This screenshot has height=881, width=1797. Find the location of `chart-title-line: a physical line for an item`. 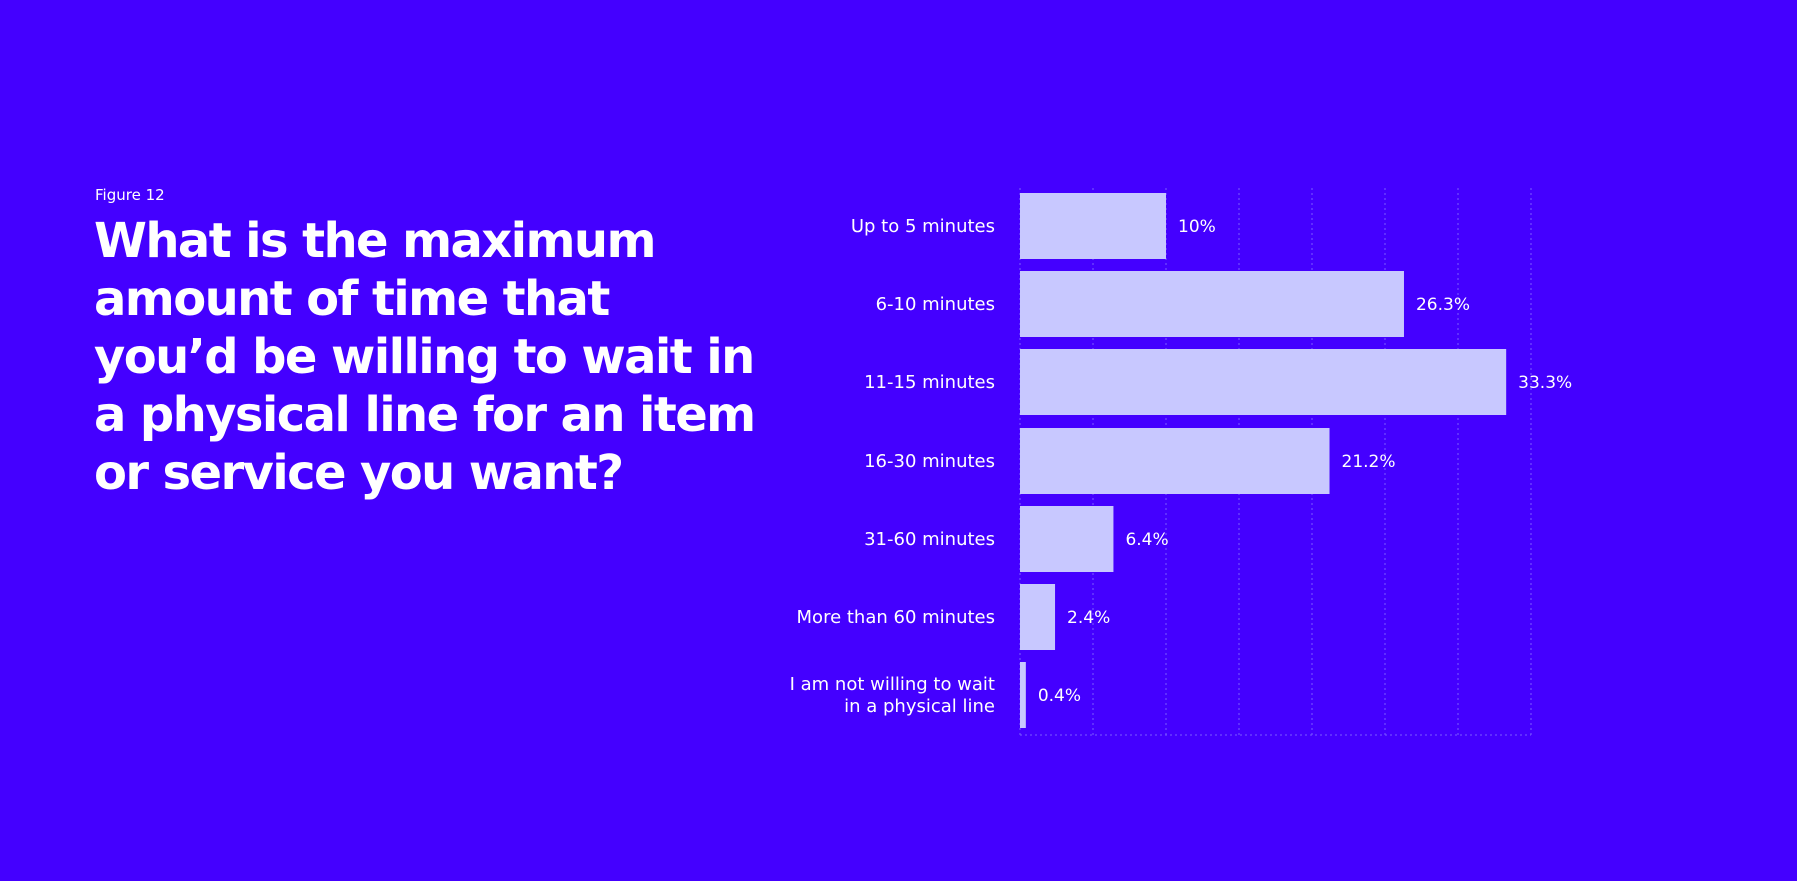

chart-title-line: a physical line for an item is located at coordinates (425, 415).